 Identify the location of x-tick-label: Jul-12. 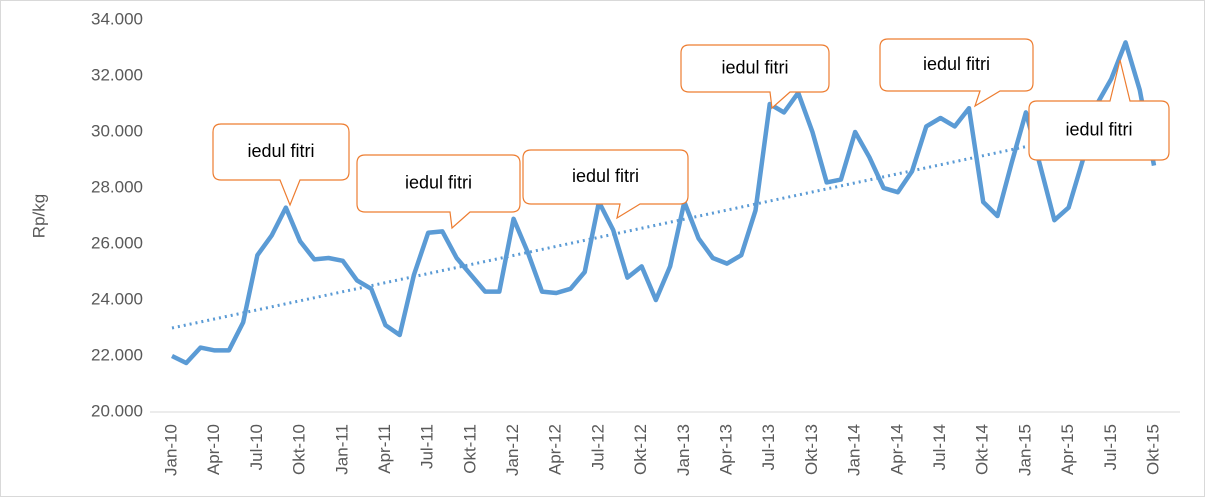
(597, 447).